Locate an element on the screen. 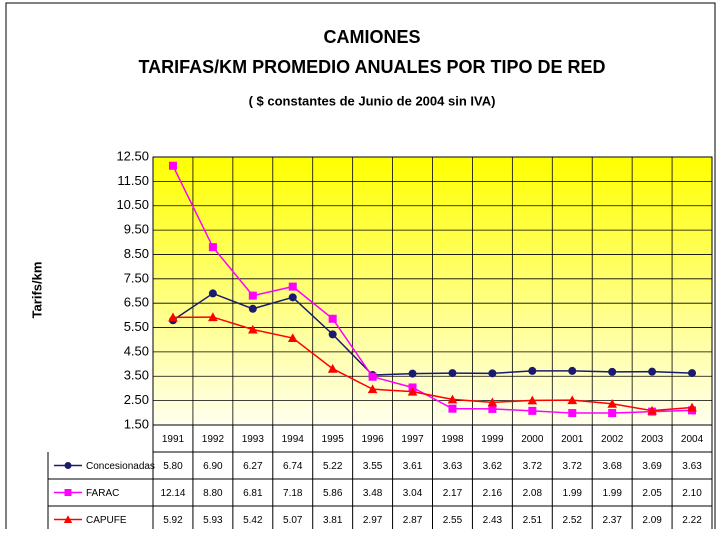  data-label: 2.55 is located at coordinates (453, 520).